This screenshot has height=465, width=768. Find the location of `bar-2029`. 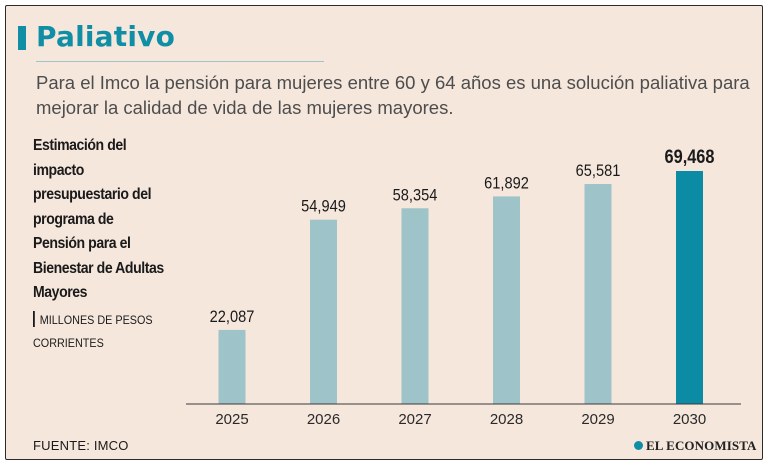

bar-2029 is located at coordinates (598, 294).